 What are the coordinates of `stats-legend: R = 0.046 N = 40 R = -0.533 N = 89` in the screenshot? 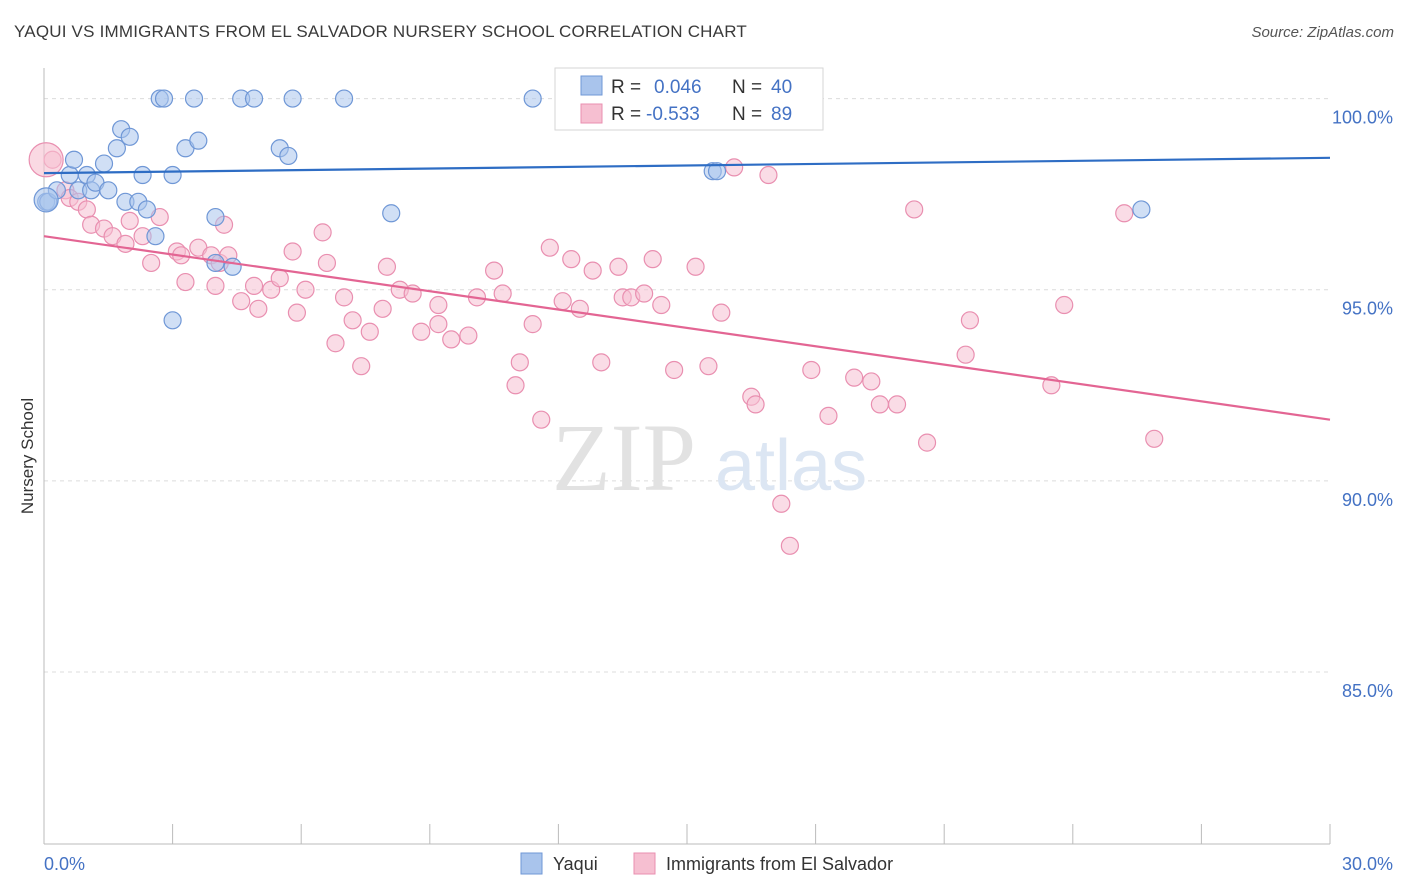 It's located at (689, 99).